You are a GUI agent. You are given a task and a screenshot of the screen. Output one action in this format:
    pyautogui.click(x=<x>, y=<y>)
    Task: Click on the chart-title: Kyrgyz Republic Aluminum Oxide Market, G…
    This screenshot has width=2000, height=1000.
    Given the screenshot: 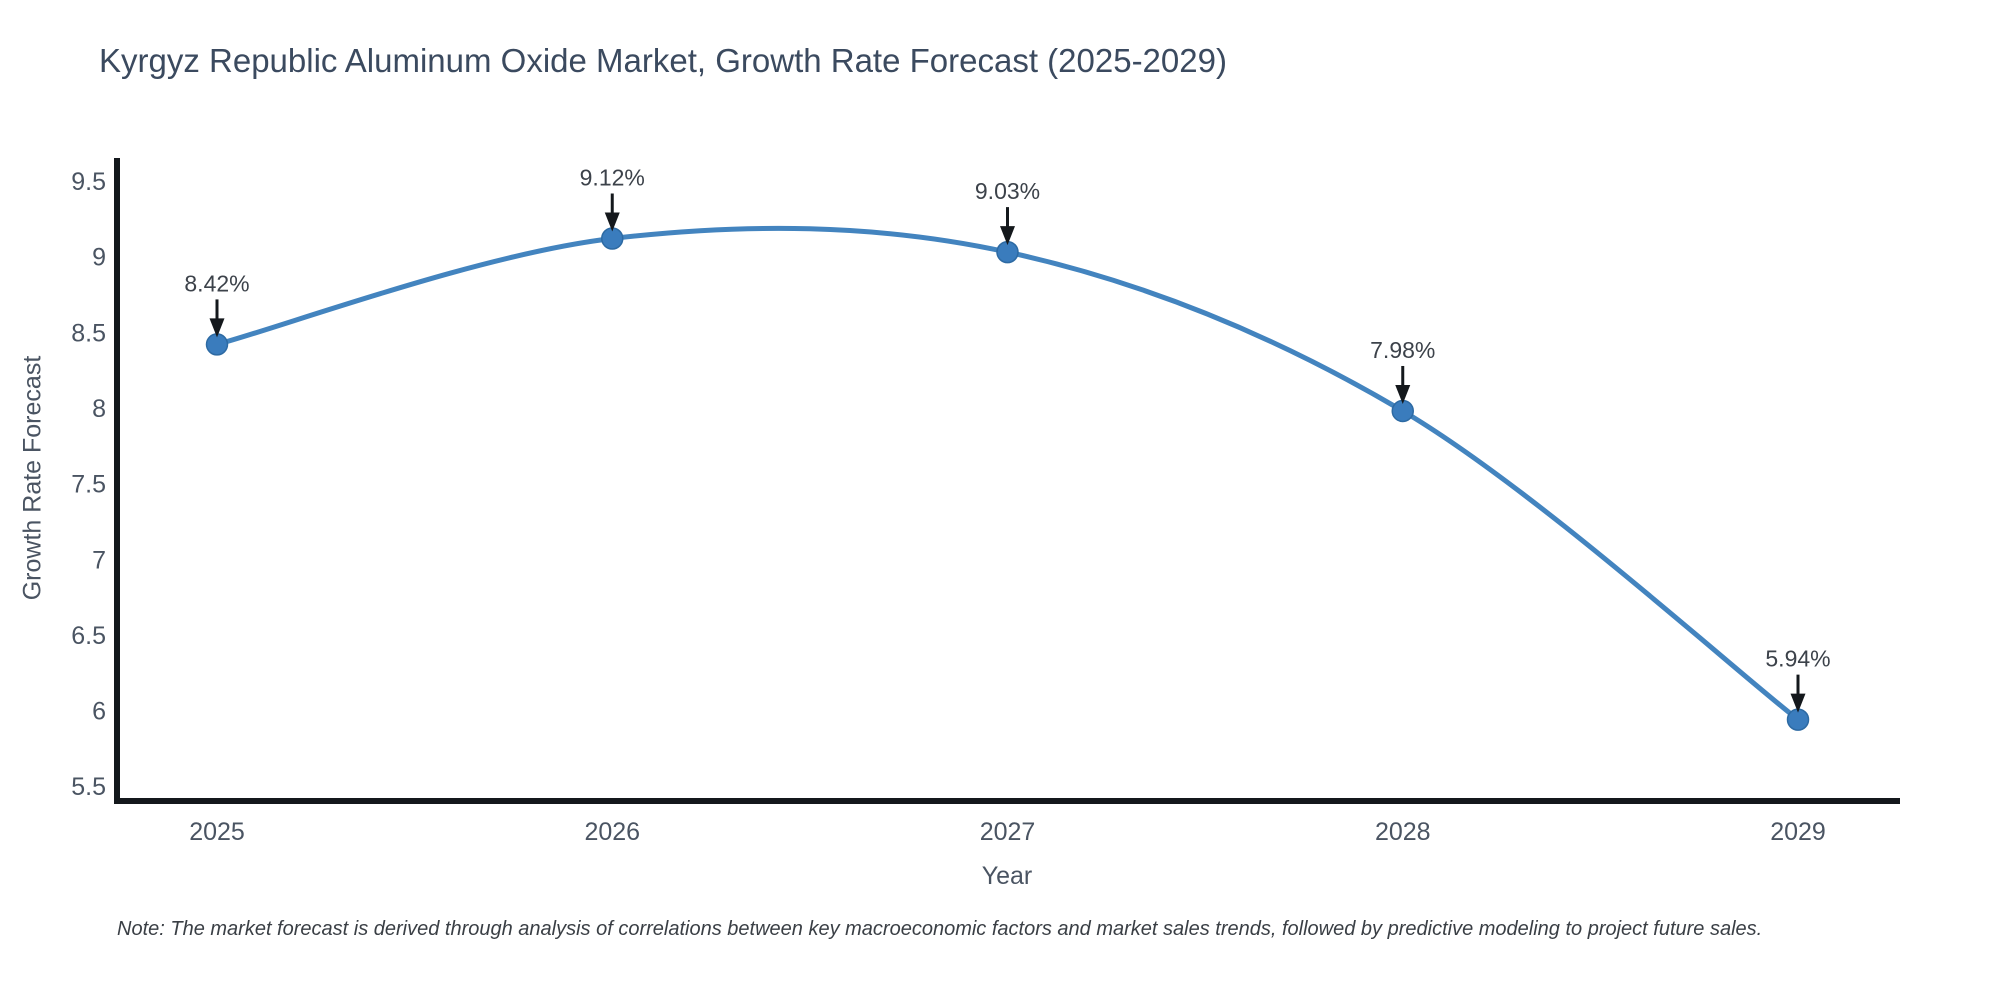 What is the action you would take?
    pyautogui.click(x=663, y=60)
    